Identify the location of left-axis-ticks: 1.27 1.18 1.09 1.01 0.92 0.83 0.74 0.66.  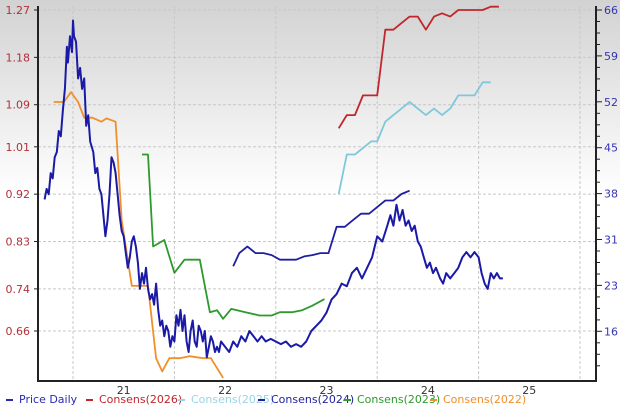
(22, 171).